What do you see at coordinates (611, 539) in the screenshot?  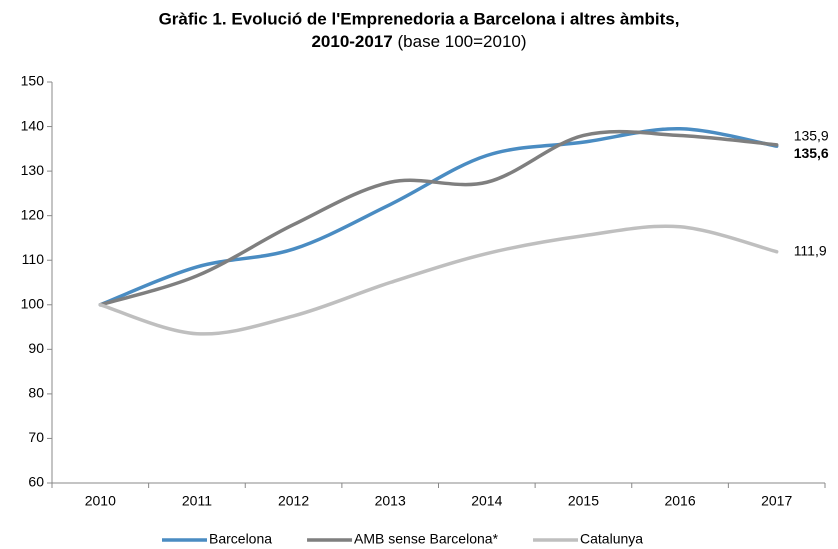 I see `legend-label: Catalunya` at bounding box center [611, 539].